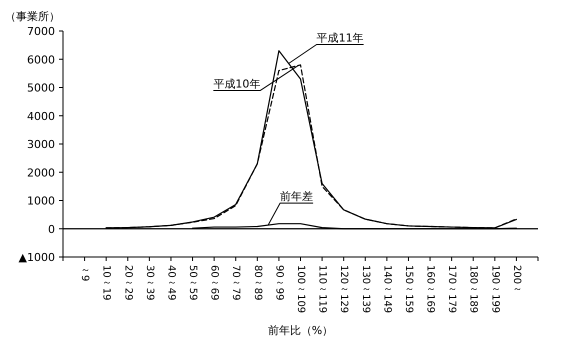 The image size is (567, 340). What do you see at coordinates (32, 16) in the screenshot?
I see `y-axis-title: （事業所）` at bounding box center [32, 16].